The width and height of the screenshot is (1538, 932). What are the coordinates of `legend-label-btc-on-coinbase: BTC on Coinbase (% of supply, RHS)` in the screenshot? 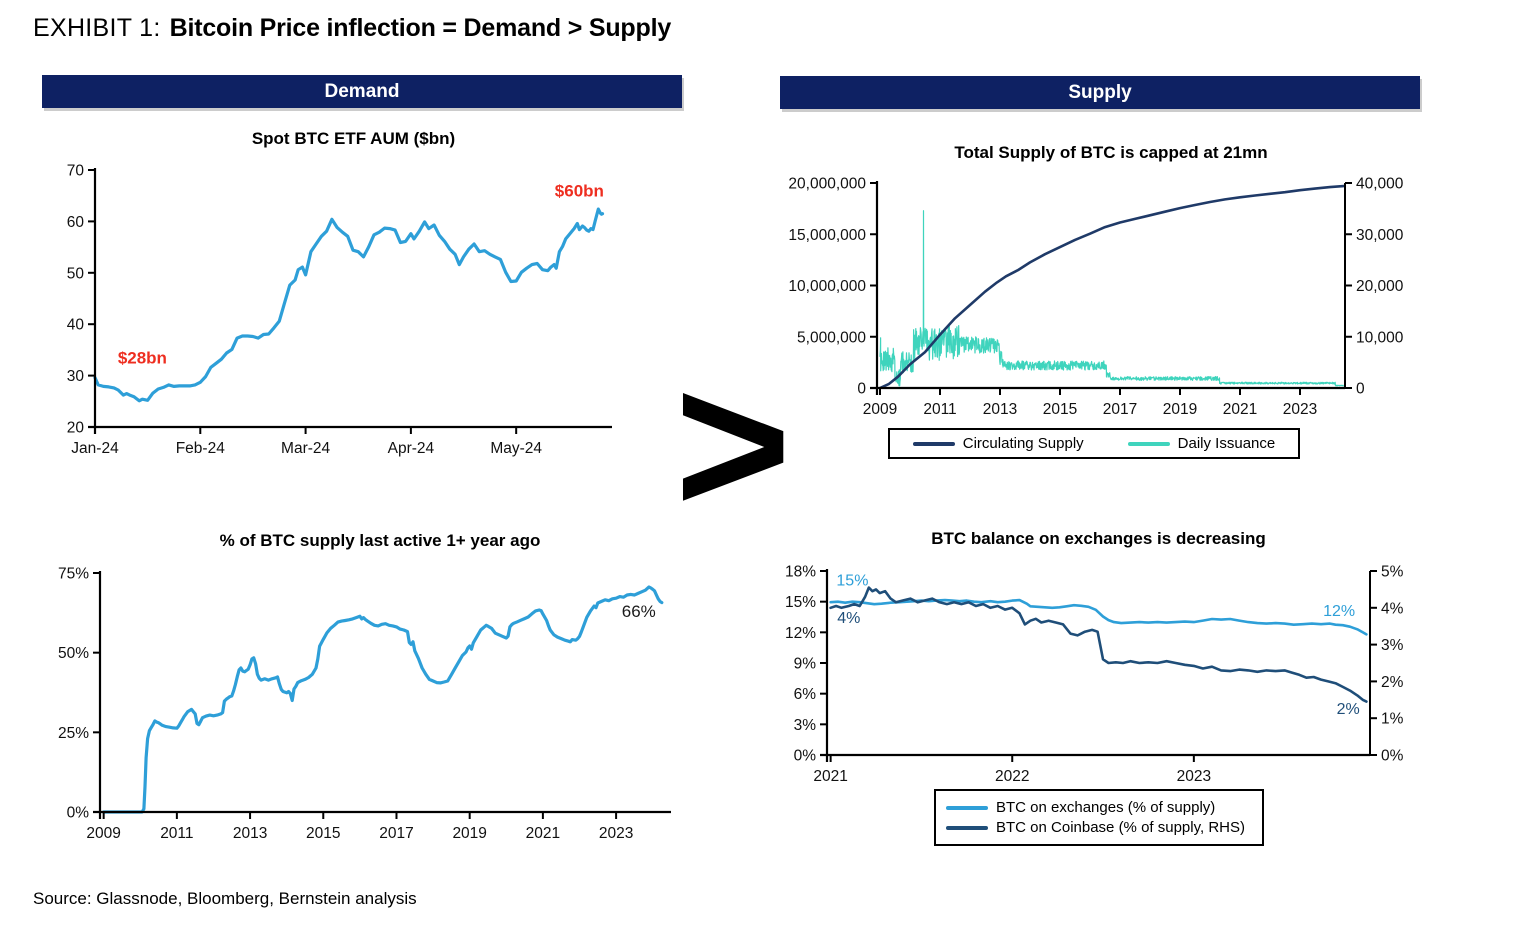 It's located at (1120, 827).